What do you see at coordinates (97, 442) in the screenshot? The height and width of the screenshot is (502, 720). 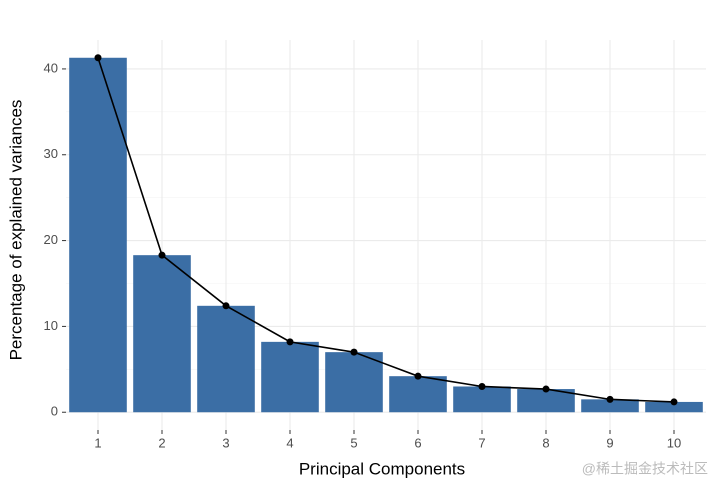 I see `x-tick-label: 1` at bounding box center [97, 442].